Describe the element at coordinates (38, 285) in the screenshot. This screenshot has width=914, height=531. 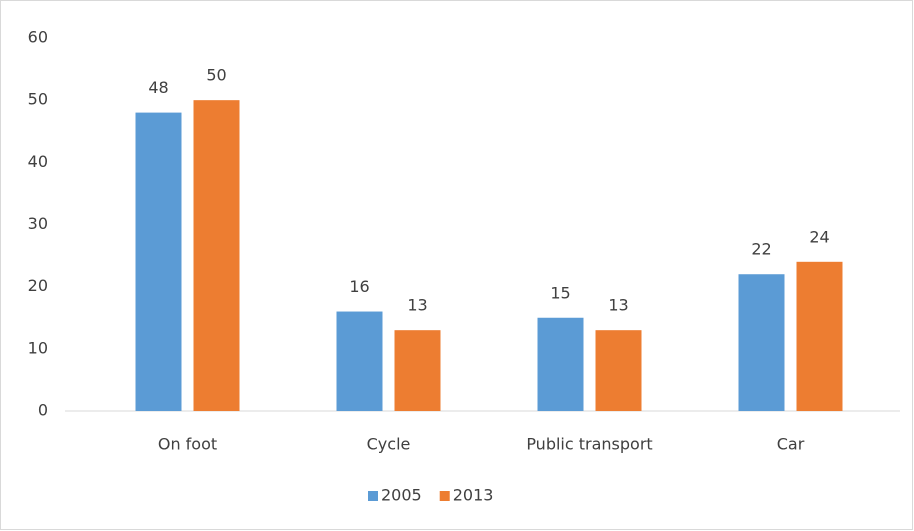
I see `y-tick-label: 20` at that location.